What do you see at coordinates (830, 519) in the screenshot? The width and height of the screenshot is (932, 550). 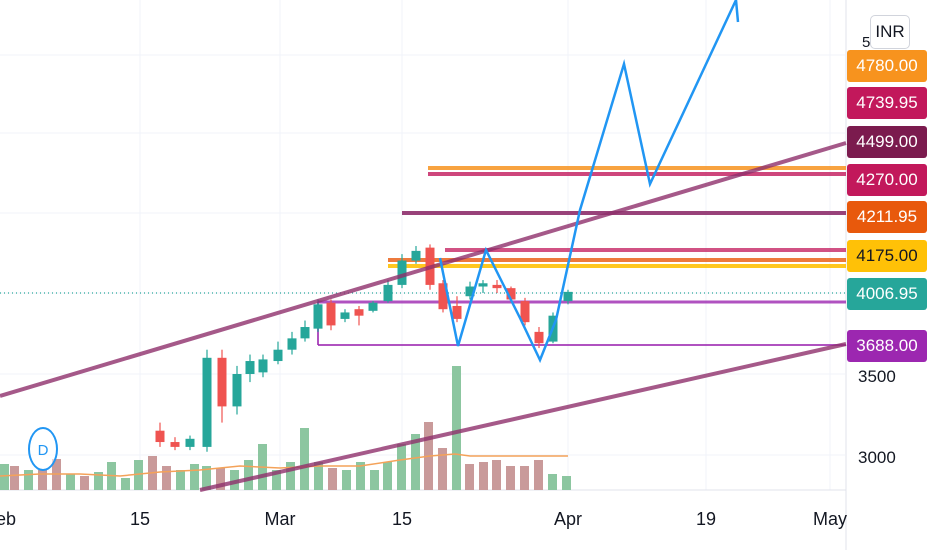 I see `x-tick-may: May` at bounding box center [830, 519].